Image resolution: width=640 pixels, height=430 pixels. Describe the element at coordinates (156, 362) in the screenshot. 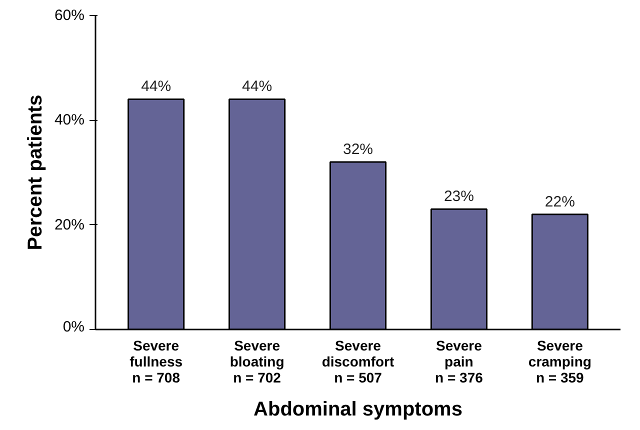

I see `x-tick-label: Severe fullness n = 708` at that location.